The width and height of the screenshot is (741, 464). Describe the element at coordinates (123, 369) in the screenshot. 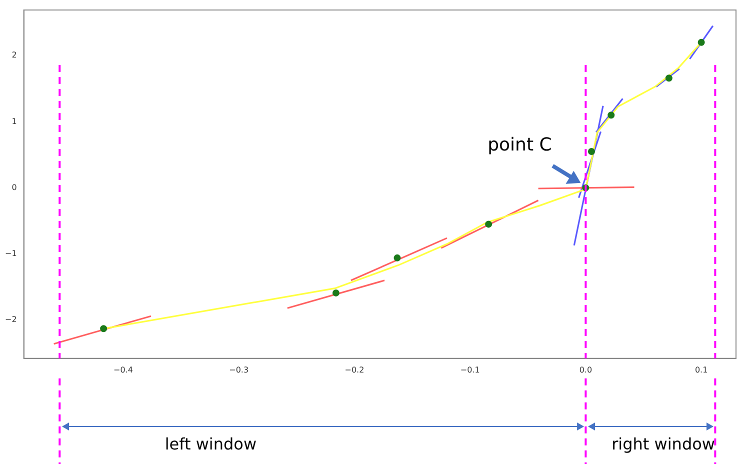

I see `x-tick-label: −0.4` at that location.